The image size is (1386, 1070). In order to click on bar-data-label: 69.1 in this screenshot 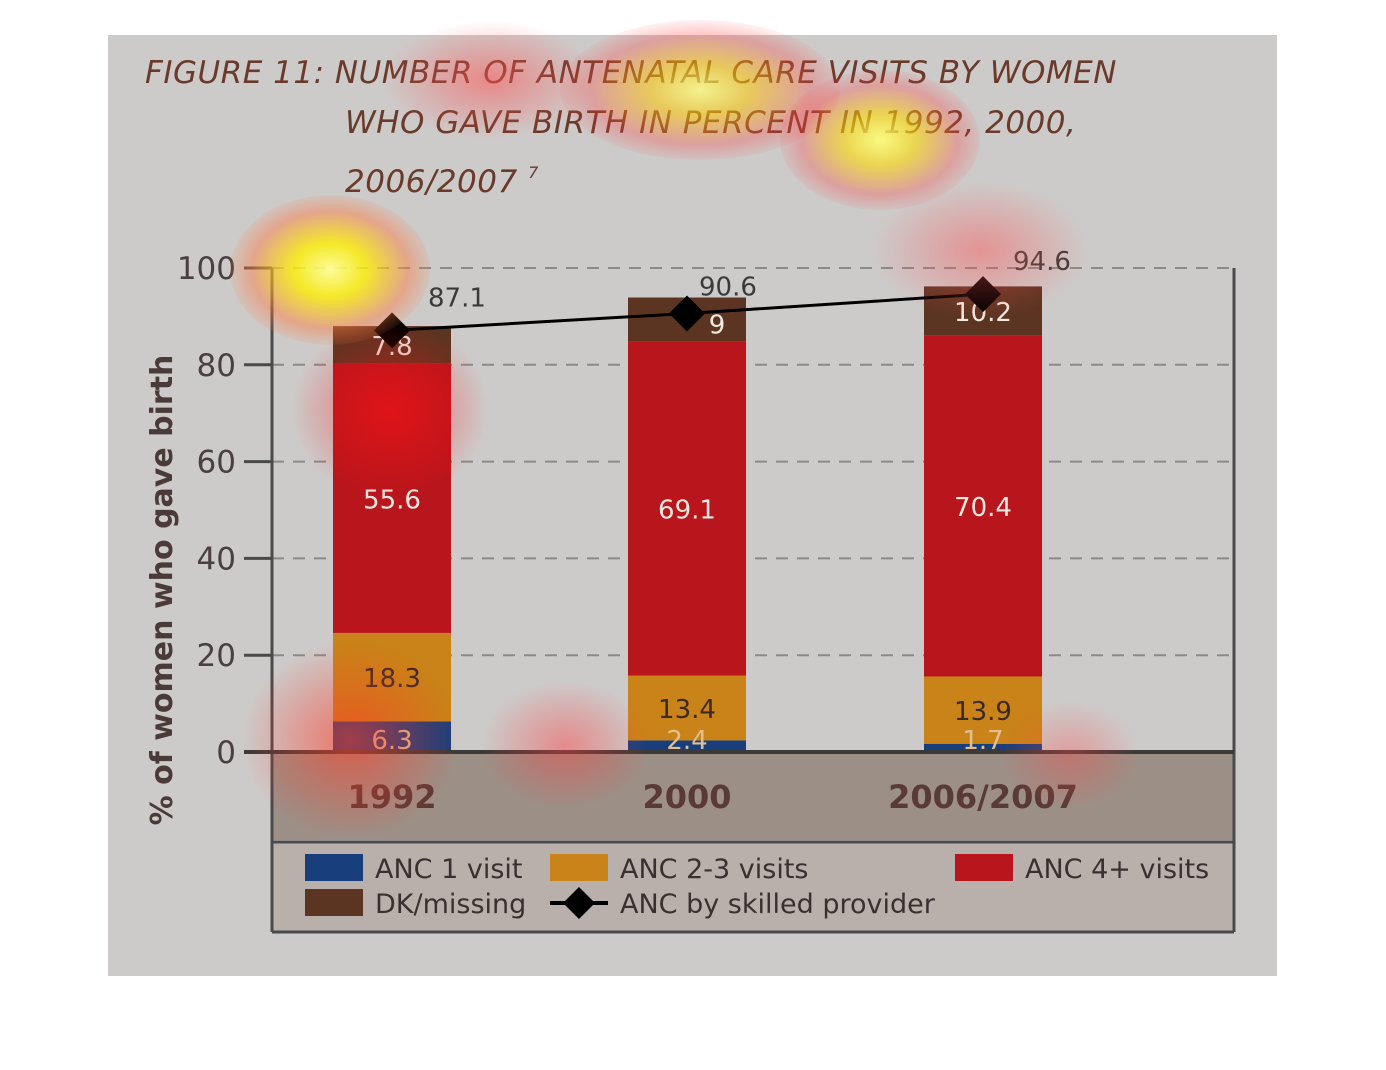, I will do `click(687, 510)`.